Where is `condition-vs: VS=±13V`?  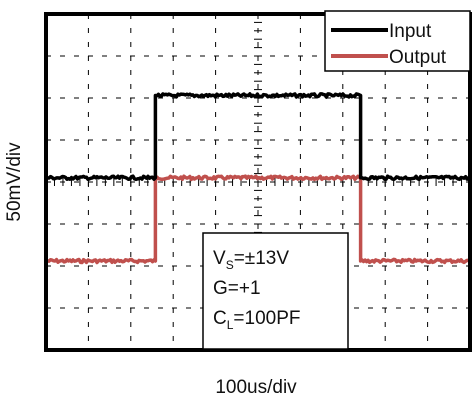 condition-vs: VS=±13V is located at coordinates (251, 260).